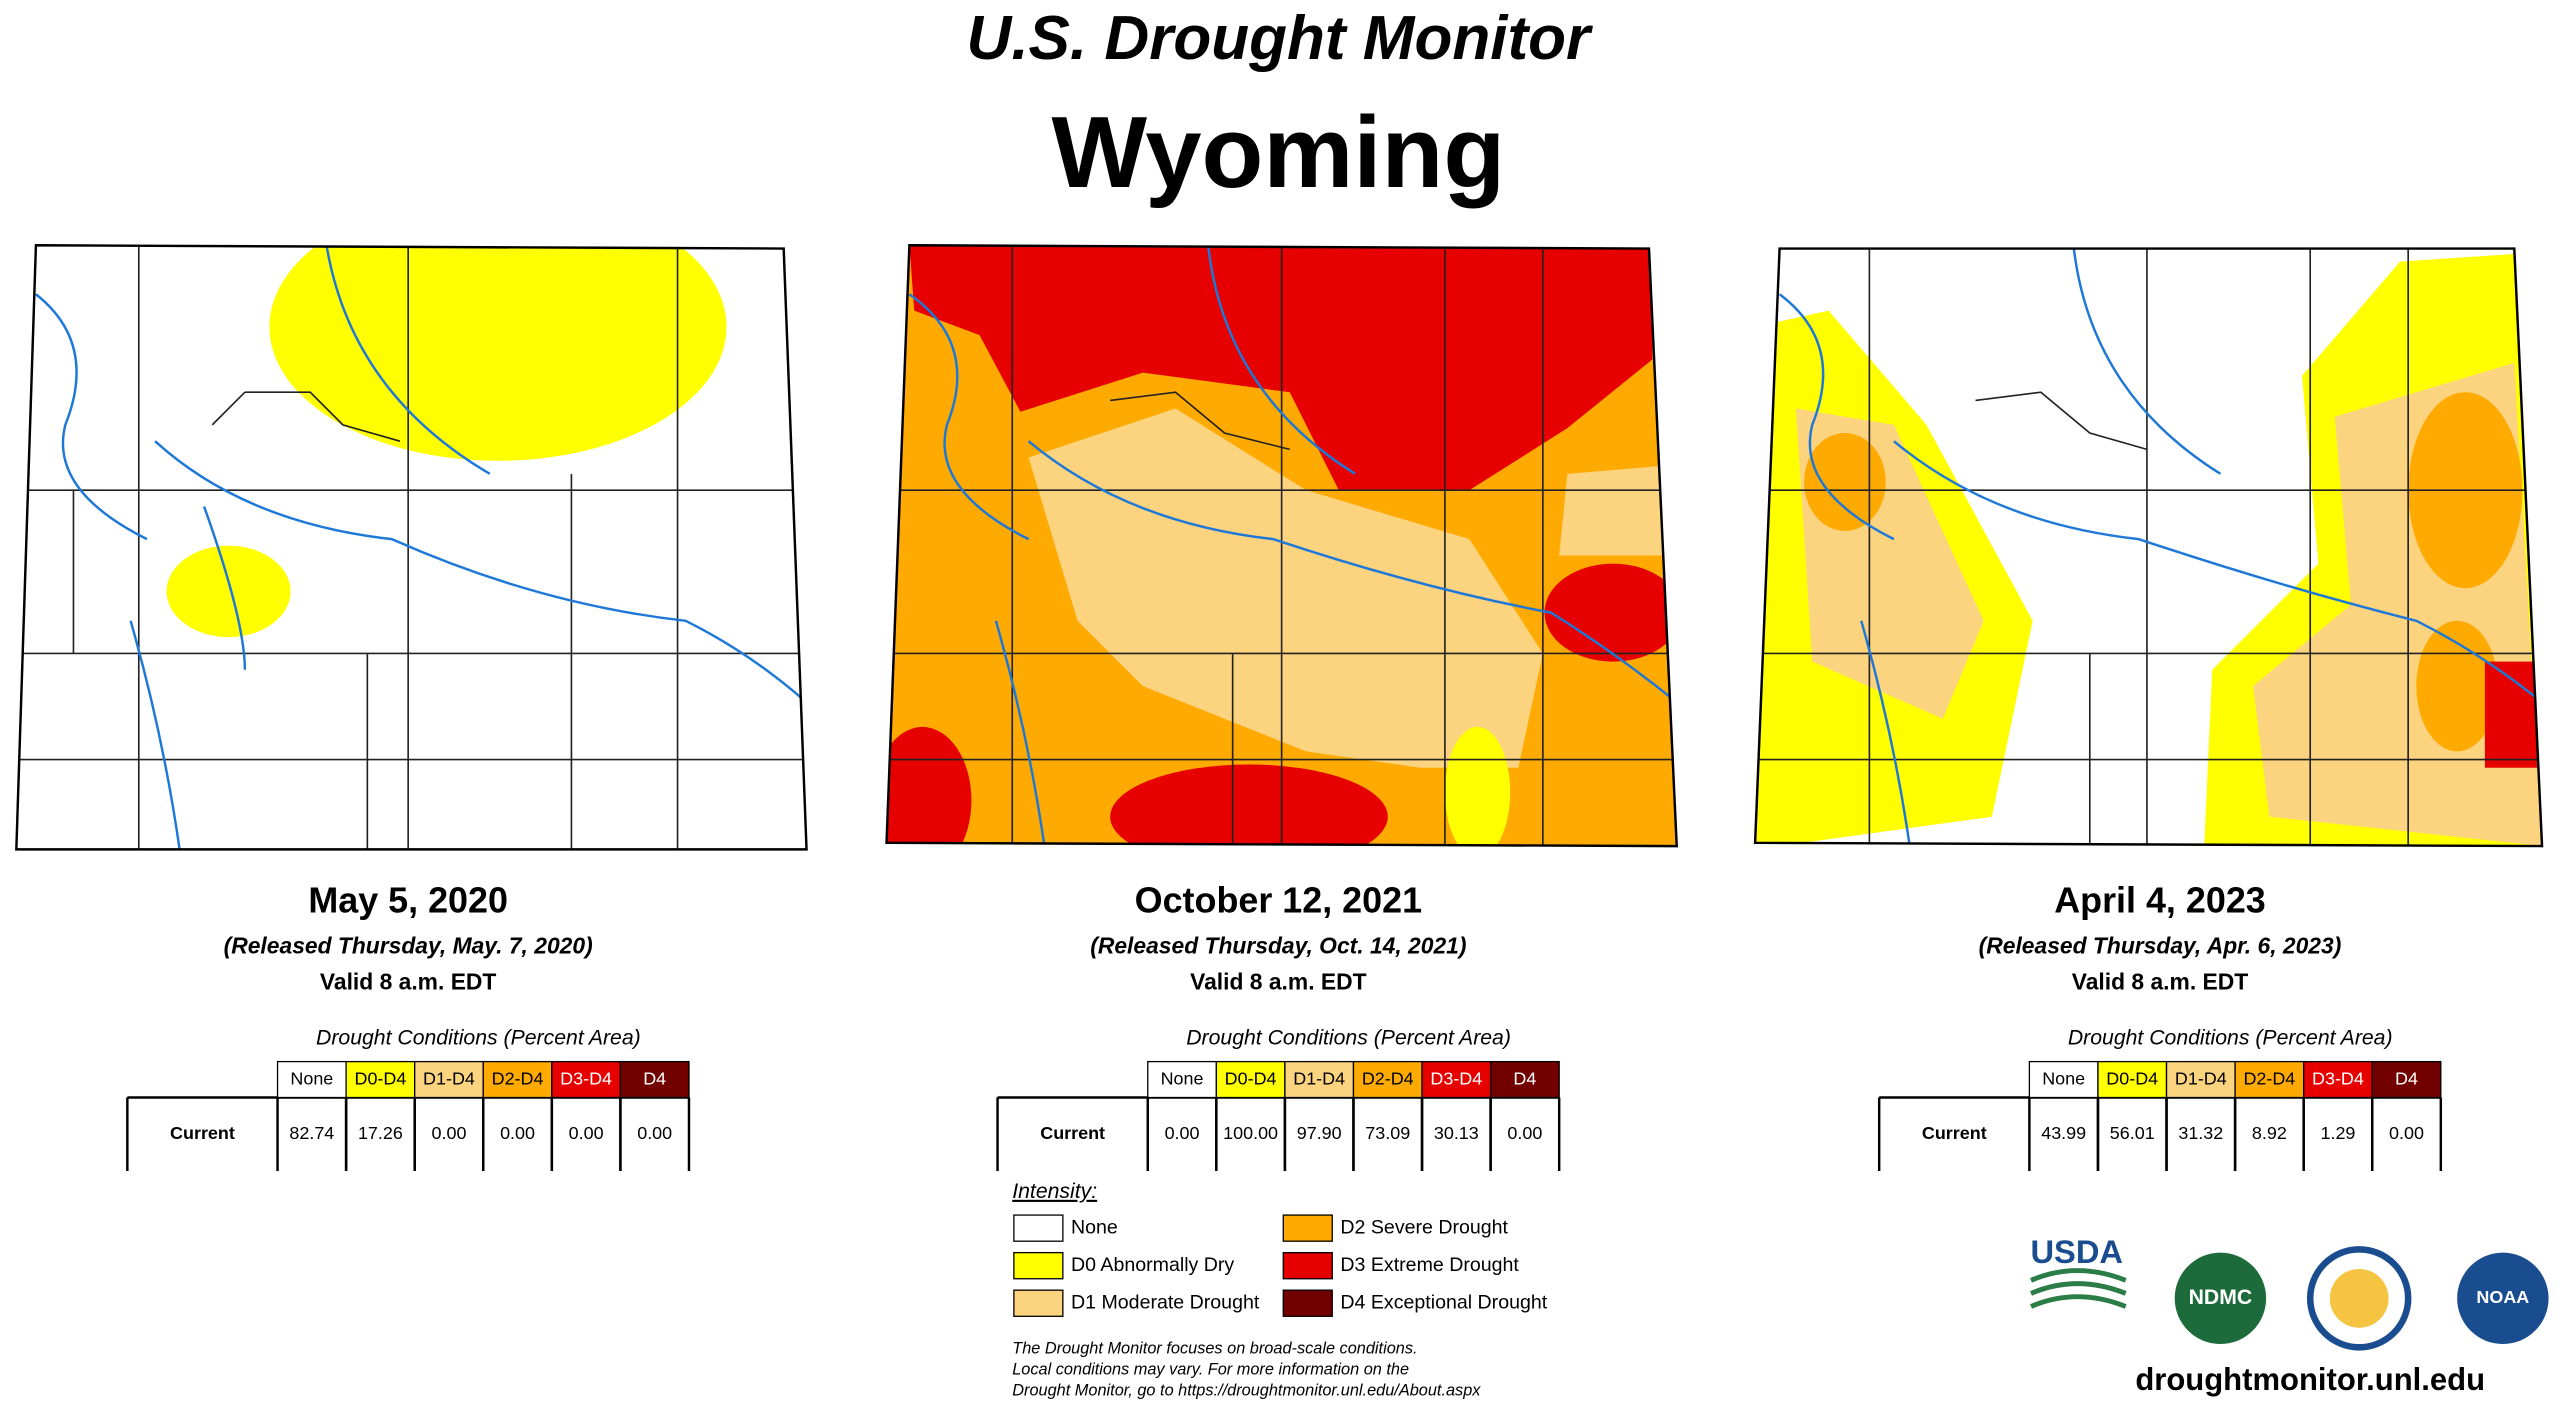 Image resolution: width=2560 pixels, height=1413 pixels. I want to click on table-value: 30.13, so click(1456, 1133).